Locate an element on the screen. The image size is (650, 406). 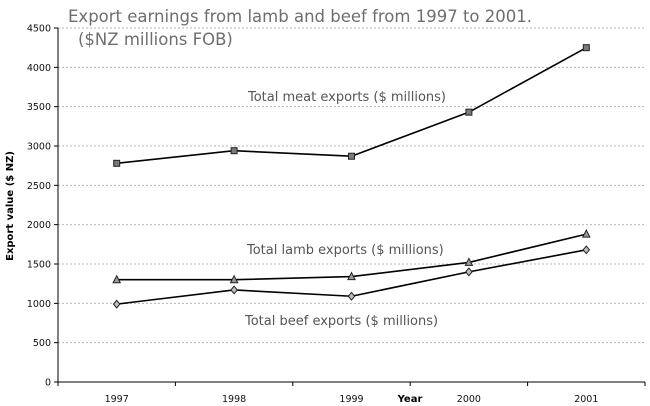
x-tick-label-1998: 1998 is located at coordinates (234, 399).